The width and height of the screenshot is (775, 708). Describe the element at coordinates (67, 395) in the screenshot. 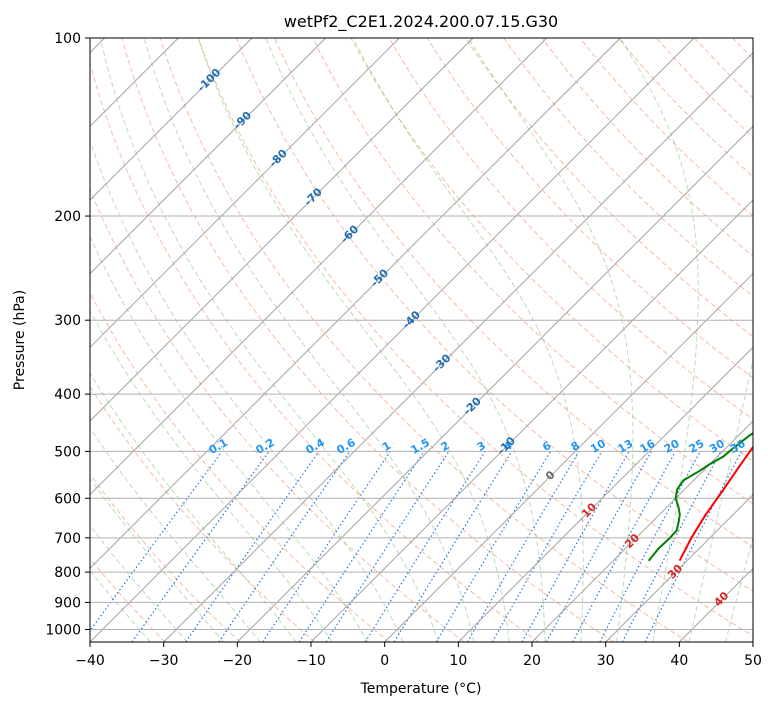

I see `y-tick-label: 400` at that location.